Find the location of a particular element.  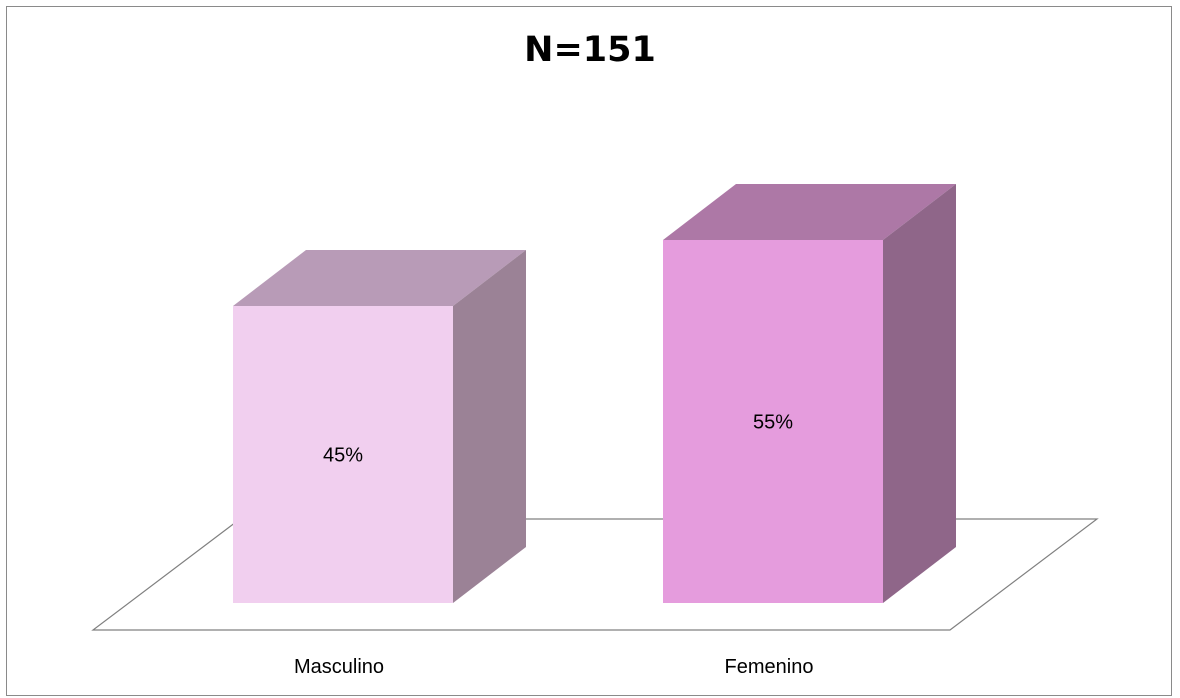

chart-title: N=151 is located at coordinates (590, 50).